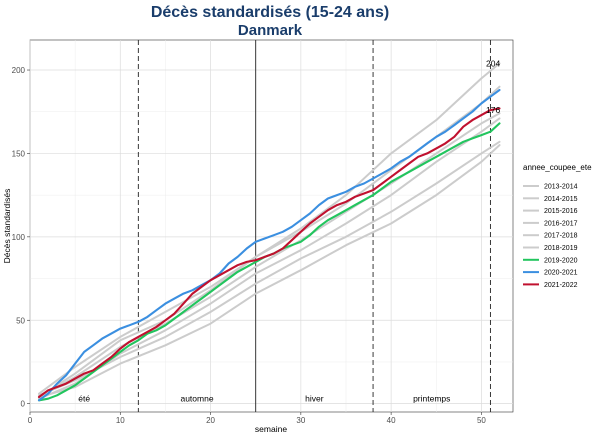 This screenshot has width=605, height=439. Describe the element at coordinates (300, 420) in the screenshot. I see `x-tick-label: 30` at that location.